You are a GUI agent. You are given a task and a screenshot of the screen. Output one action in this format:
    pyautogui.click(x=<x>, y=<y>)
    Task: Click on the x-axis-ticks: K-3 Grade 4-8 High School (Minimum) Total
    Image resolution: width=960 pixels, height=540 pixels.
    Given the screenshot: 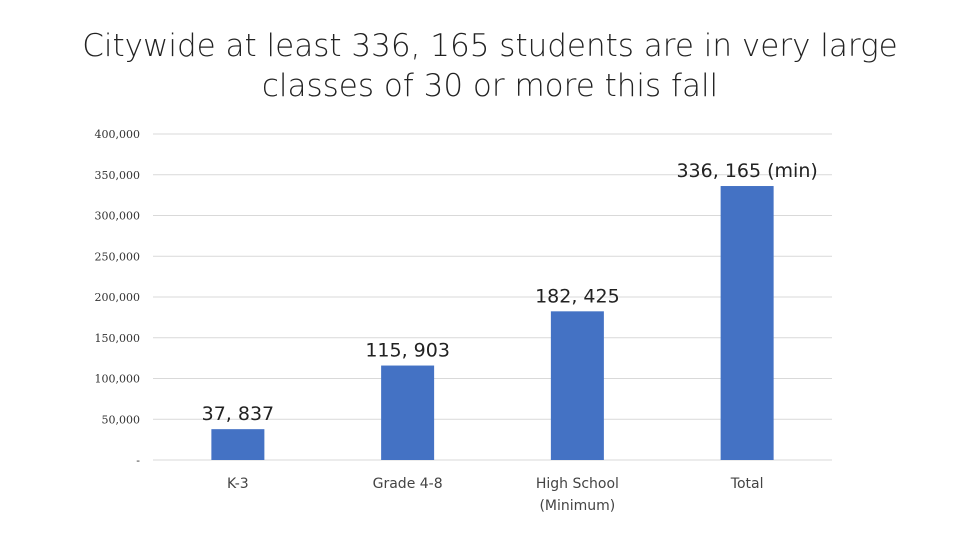 What is the action you would take?
    pyautogui.click(x=495, y=495)
    